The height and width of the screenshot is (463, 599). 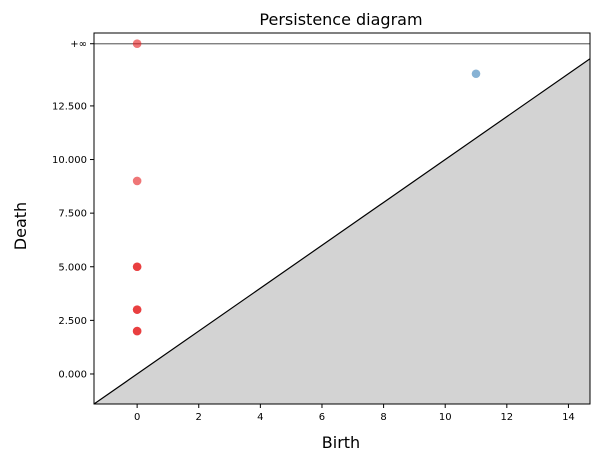 I want to click on y-axis-title: Death, so click(x=20, y=226).